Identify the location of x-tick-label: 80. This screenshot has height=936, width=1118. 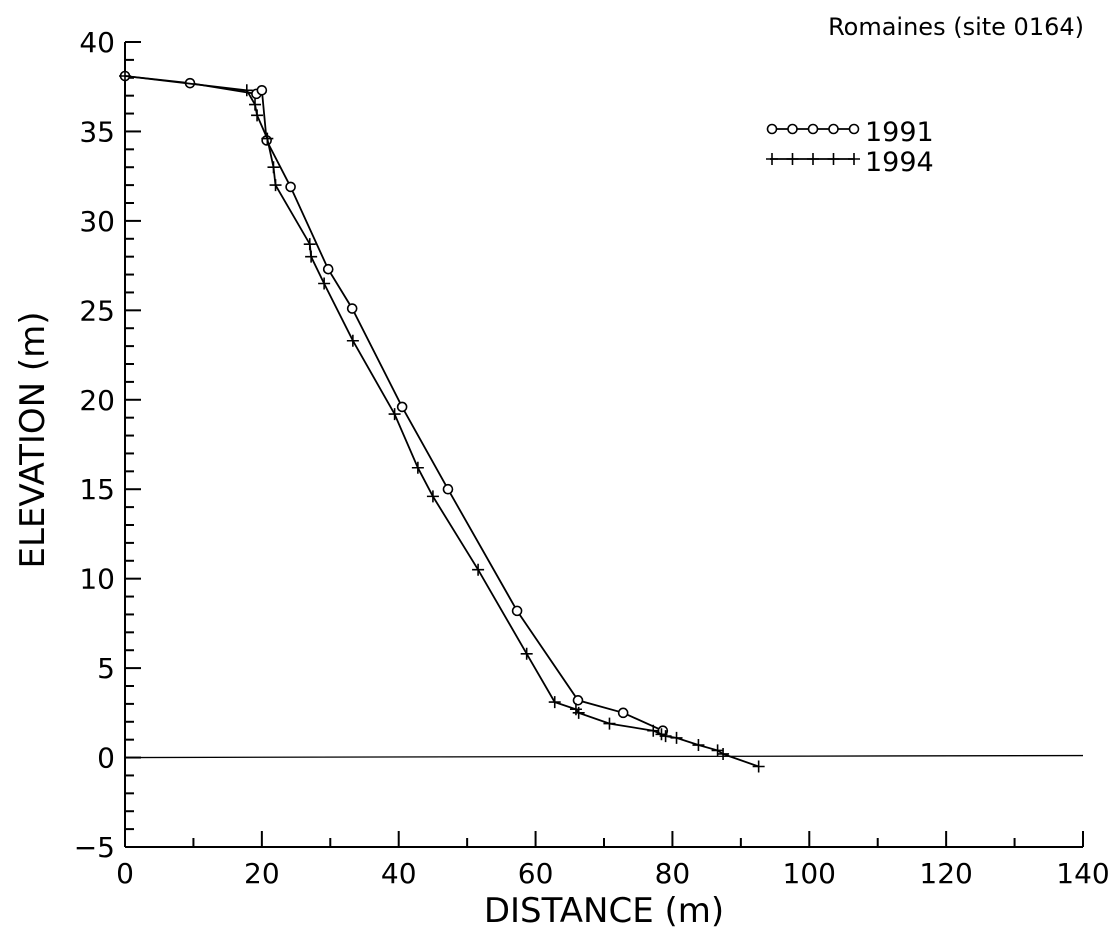
(673, 873).